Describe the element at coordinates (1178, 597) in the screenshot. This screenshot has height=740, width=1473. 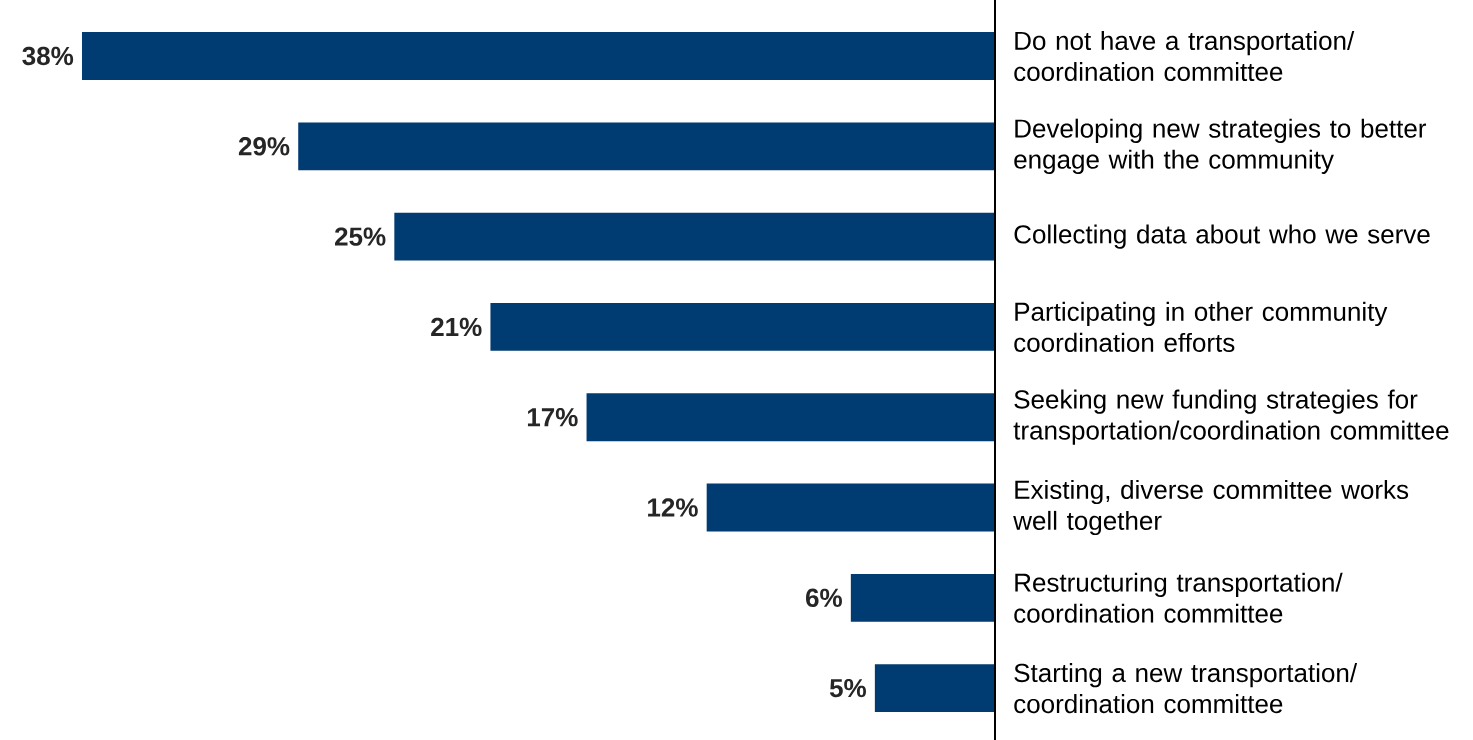
I see `y-tick-label: Restructuring transportation/ coordination committee` at that location.